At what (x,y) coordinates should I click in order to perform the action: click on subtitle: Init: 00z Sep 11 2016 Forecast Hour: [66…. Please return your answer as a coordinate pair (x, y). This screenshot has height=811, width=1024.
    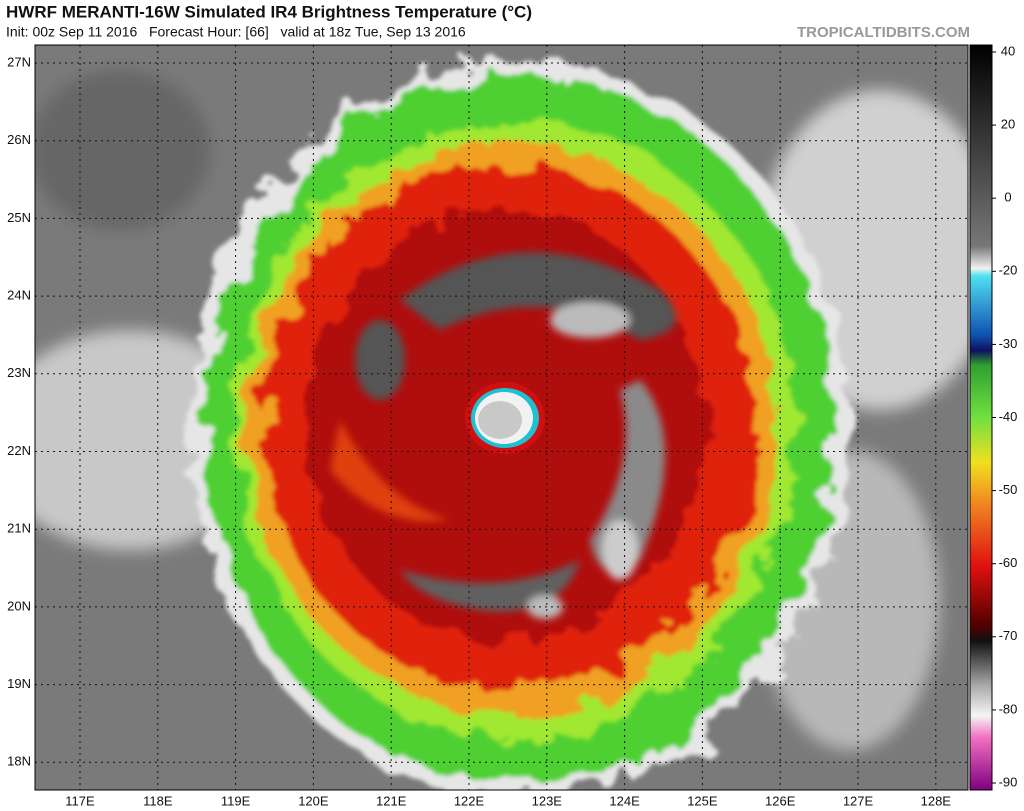
    Looking at the image, I should click on (236, 32).